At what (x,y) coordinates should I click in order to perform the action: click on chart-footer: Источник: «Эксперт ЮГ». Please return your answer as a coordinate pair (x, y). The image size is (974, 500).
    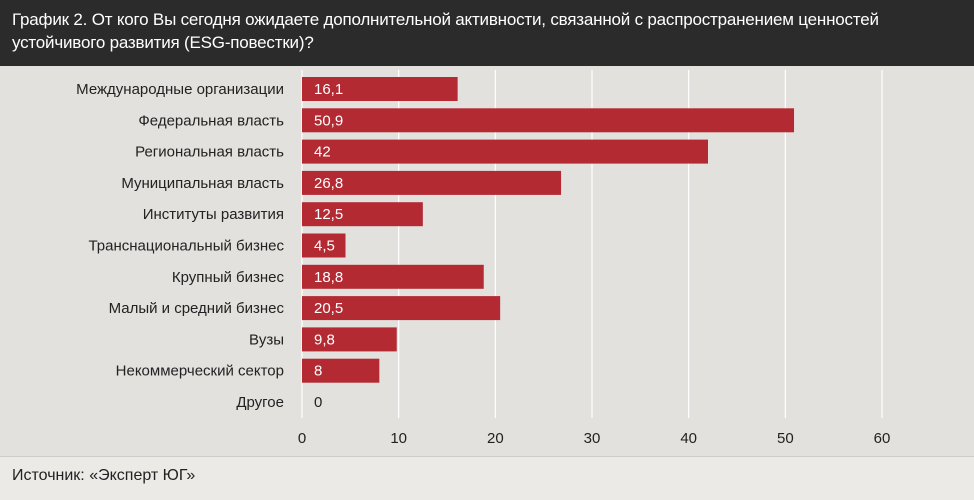
    Looking at the image, I should click on (487, 478).